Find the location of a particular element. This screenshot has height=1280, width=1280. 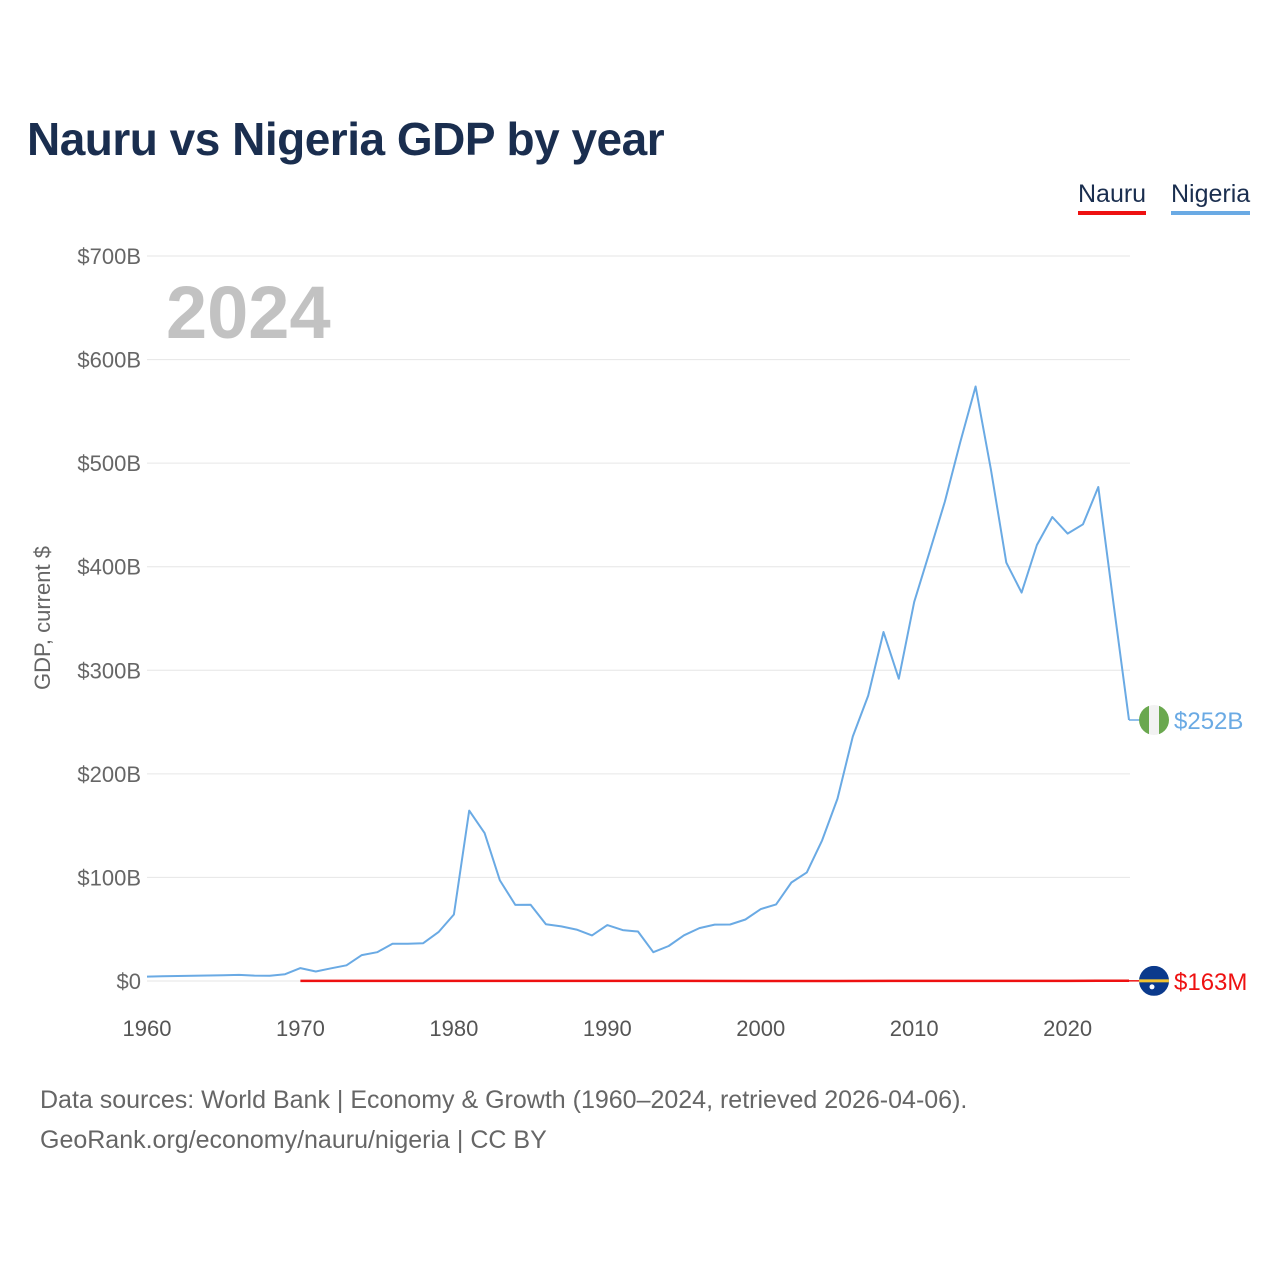

end-marker-nauru: $163M is located at coordinates (1188, 980).